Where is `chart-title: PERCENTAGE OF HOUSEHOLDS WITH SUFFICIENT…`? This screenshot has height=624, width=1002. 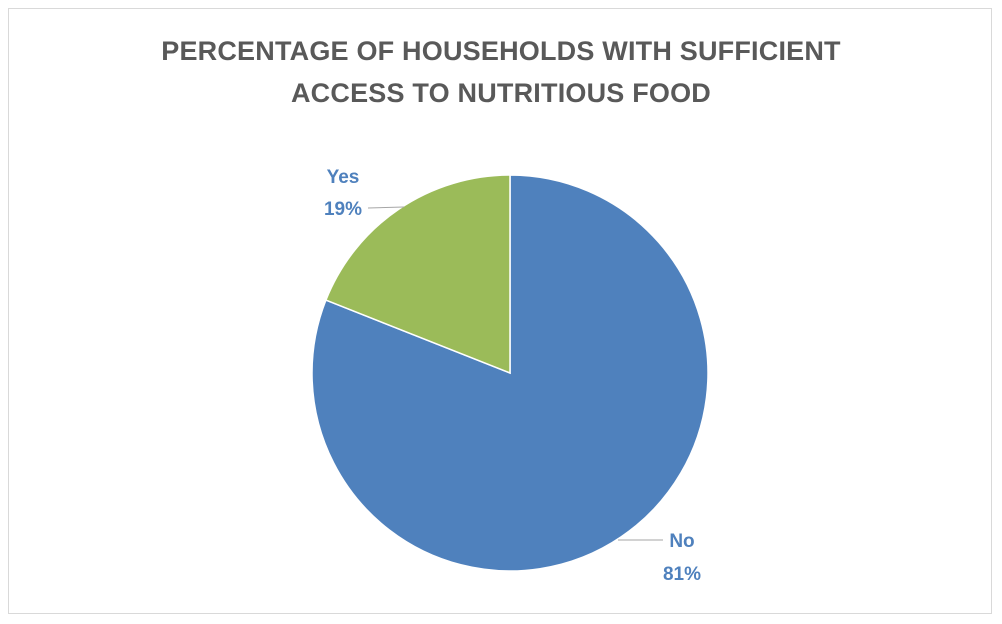 chart-title: PERCENTAGE OF HOUSEHOLDS WITH SUFFICIENT… is located at coordinates (501, 72).